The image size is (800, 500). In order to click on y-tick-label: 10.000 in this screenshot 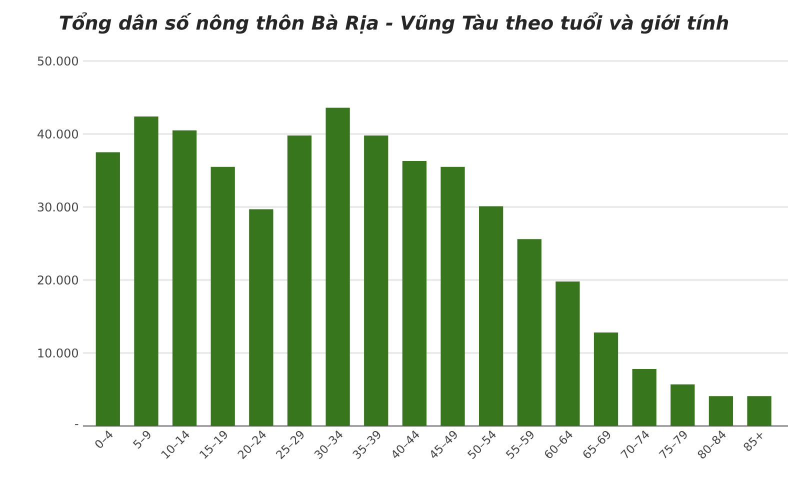, I will do `click(58, 353)`.